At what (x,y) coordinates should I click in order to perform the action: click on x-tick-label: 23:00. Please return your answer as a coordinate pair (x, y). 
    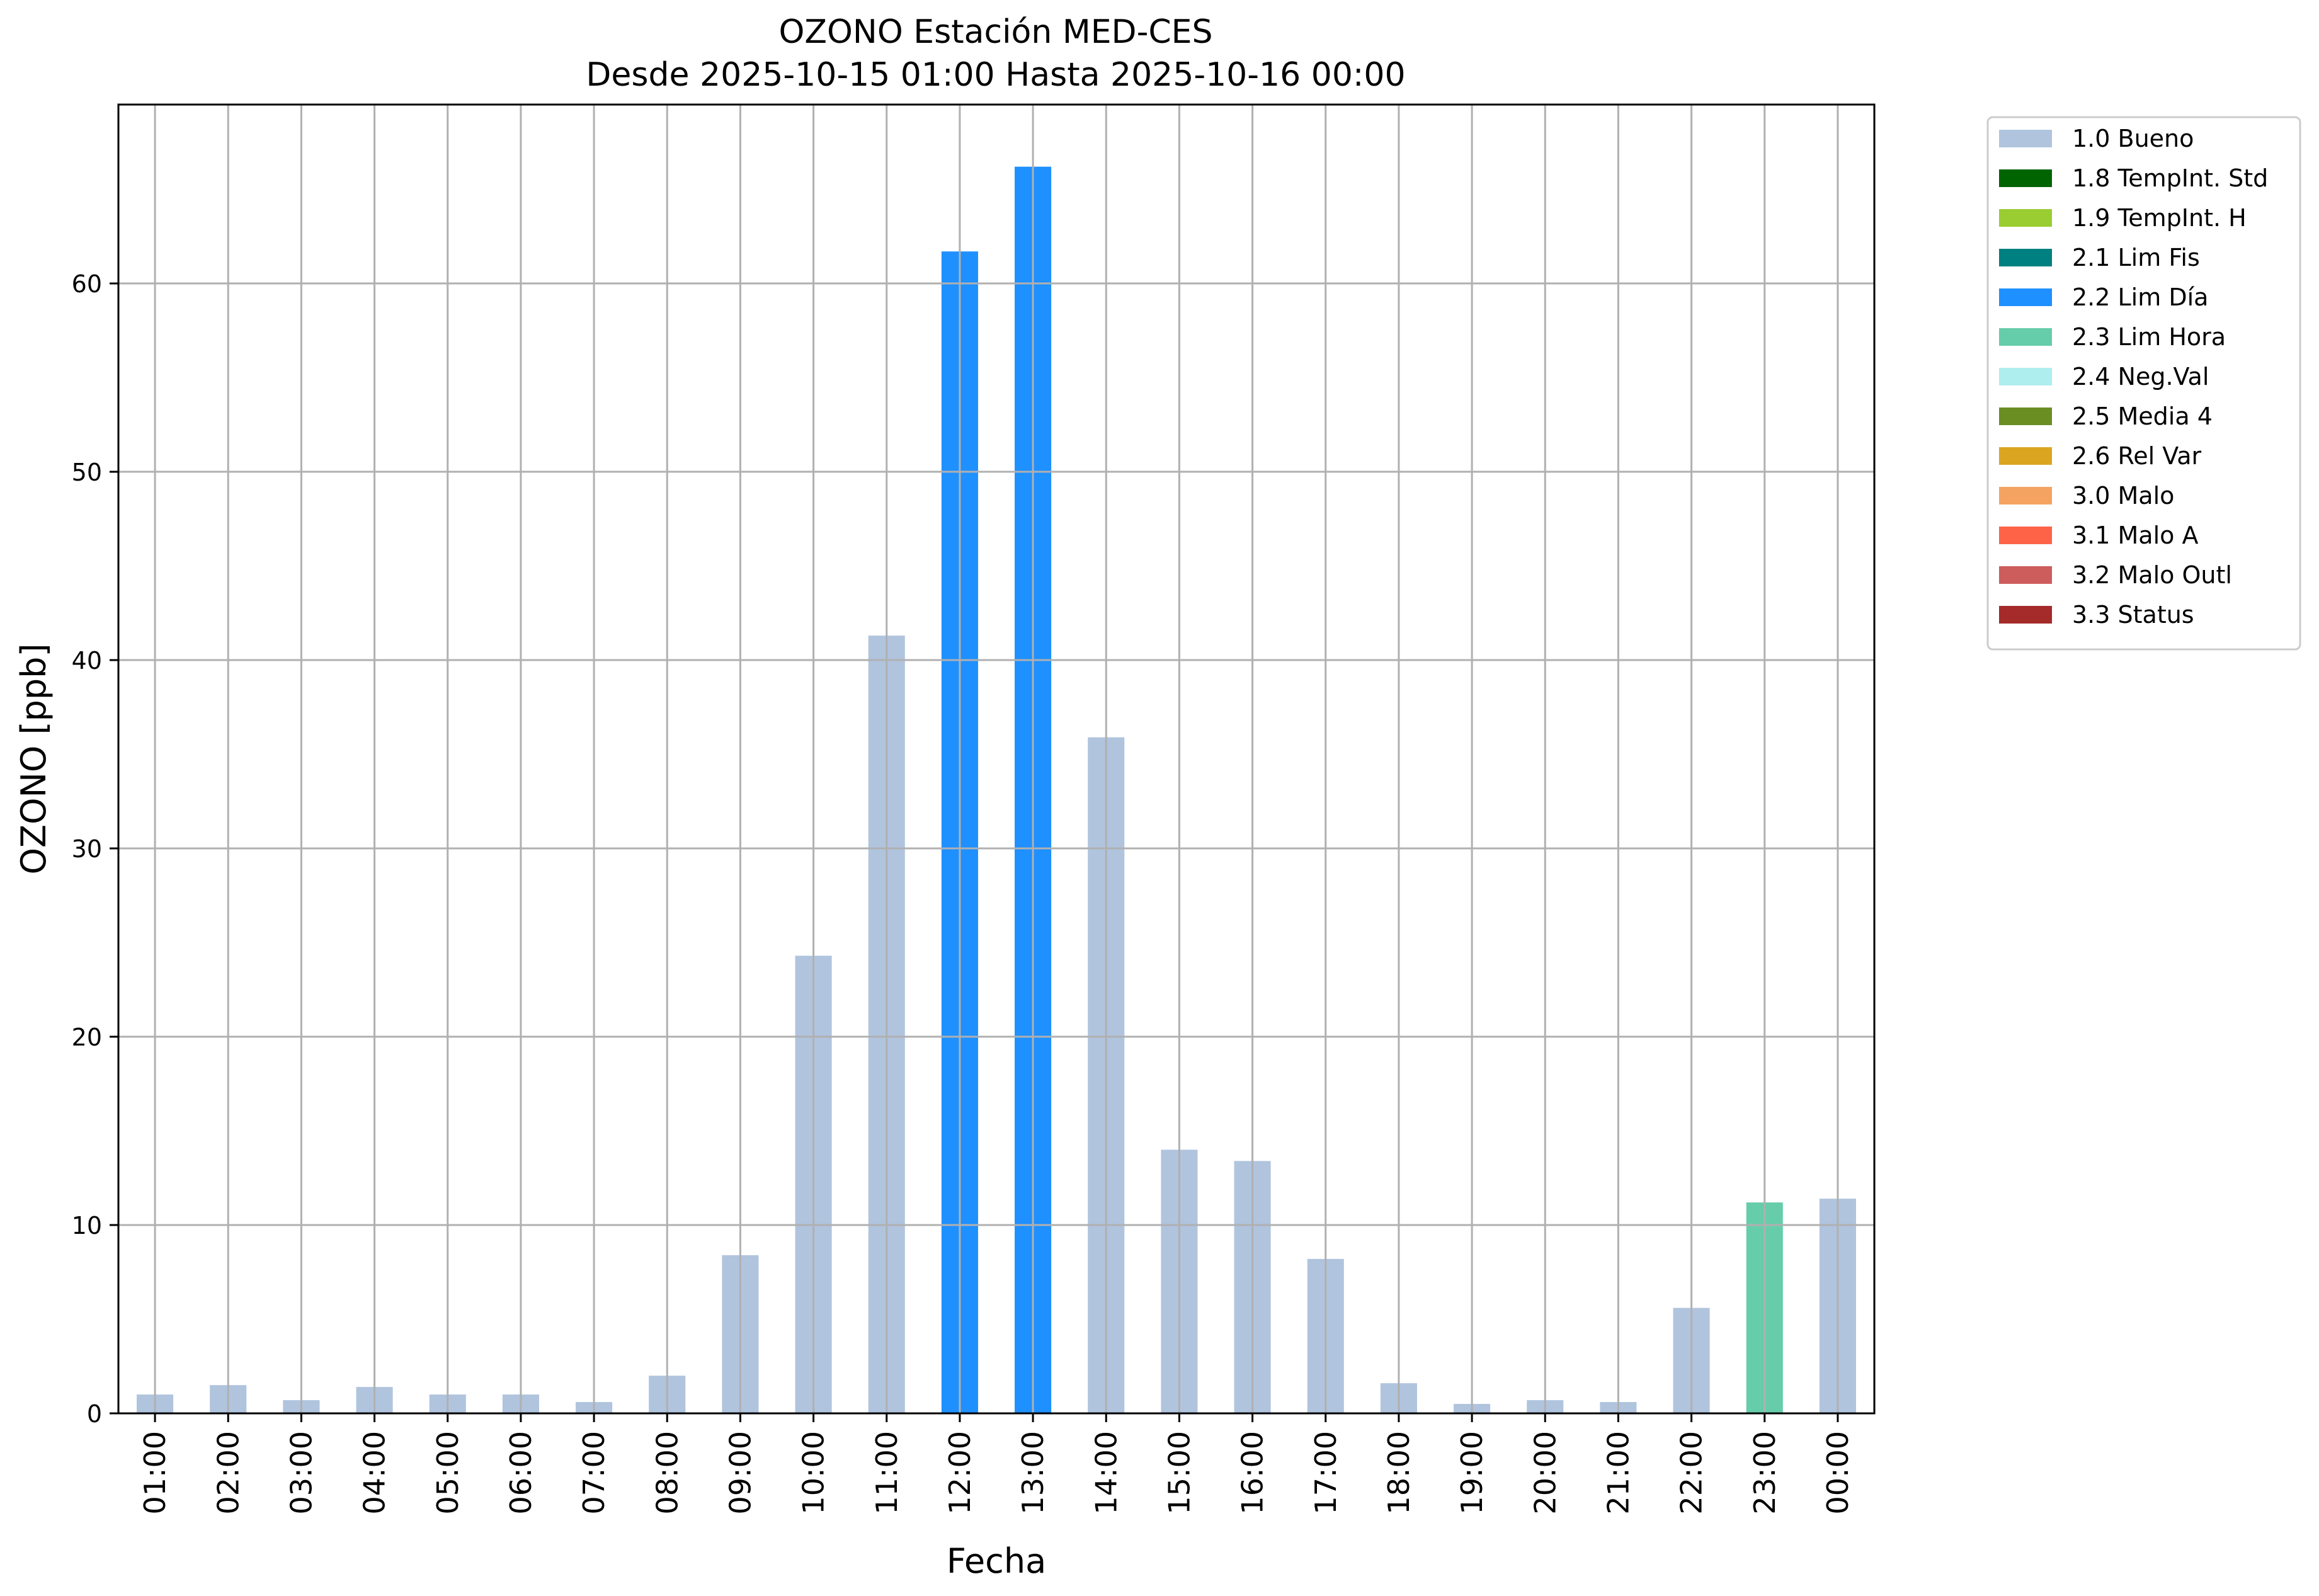
    Looking at the image, I should click on (1765, 1473).